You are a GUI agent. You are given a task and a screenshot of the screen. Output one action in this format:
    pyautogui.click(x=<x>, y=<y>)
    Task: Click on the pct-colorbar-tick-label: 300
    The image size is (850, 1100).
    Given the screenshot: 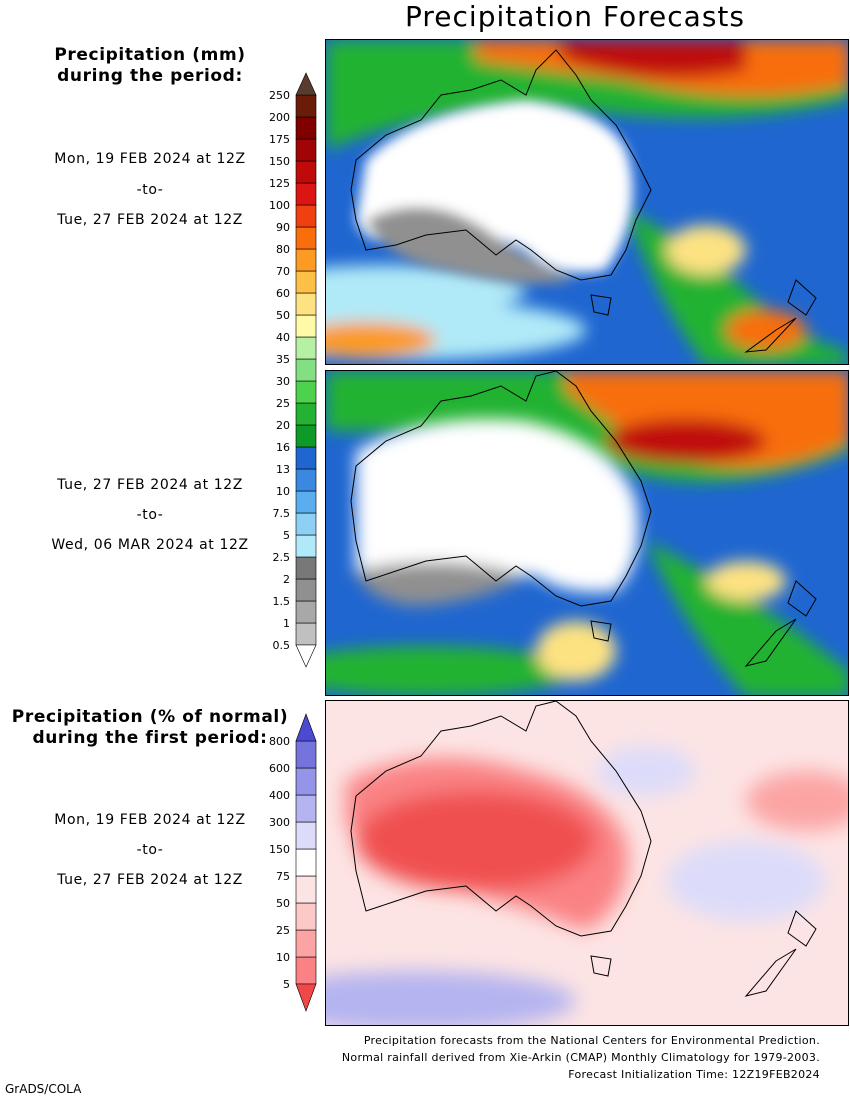 What is the action you would take?
    pyautogui.click(x=279, y=822)
    